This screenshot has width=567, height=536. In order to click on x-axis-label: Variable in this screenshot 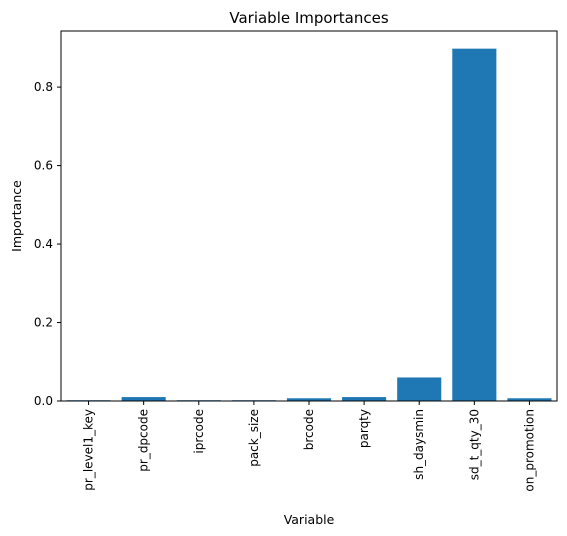, I will do `click(309, 519)`.